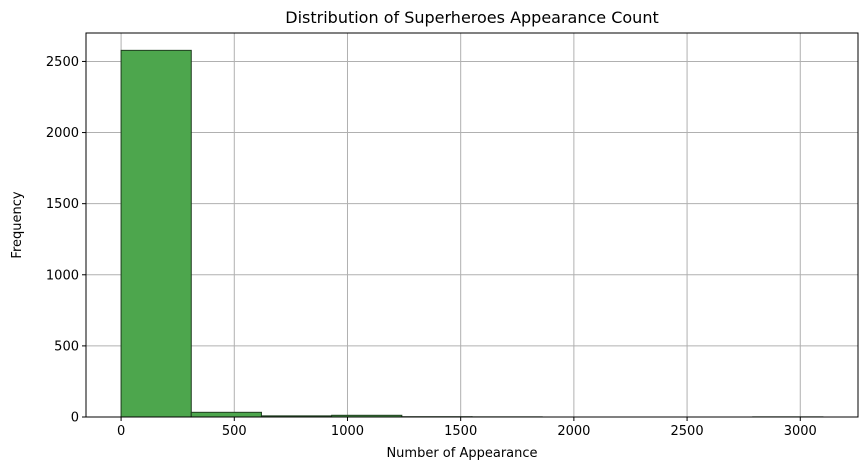 This screenshot has width=859, height=470. I want to click on y-axis-label: Frequency, so click(17, 224).